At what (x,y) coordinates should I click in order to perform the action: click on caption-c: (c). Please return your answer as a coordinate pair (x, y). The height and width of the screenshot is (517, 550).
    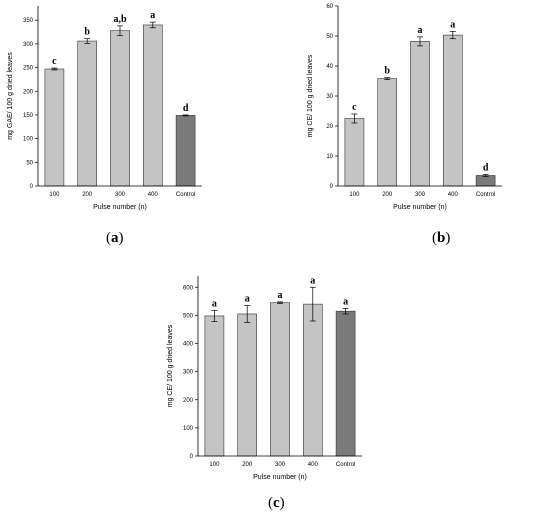
    Looking at the image, I should click on (276, 503).